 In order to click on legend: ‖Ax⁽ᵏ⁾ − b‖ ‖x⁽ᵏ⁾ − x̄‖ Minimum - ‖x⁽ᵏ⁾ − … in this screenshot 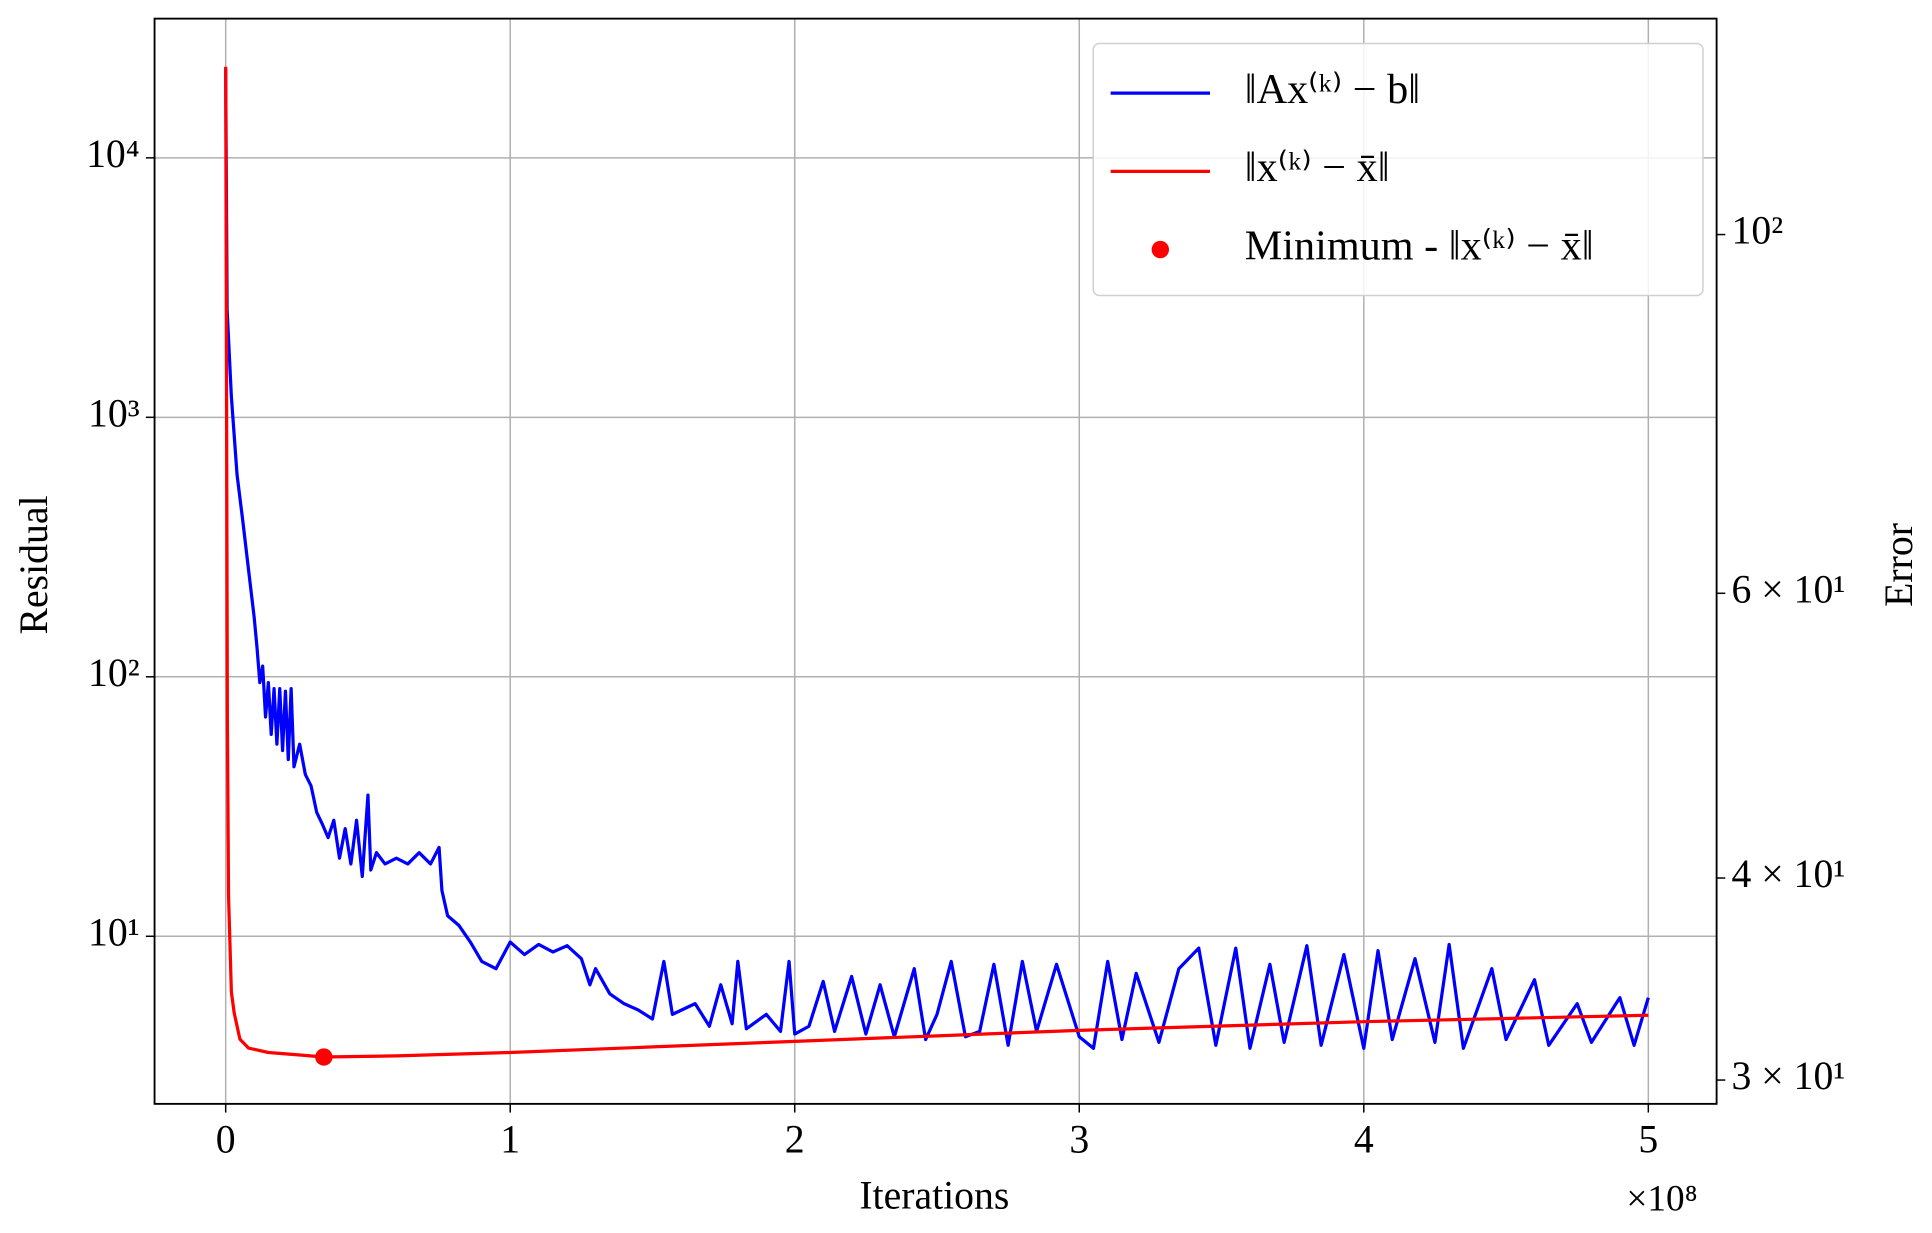, I will do `click(1398, 169)`.